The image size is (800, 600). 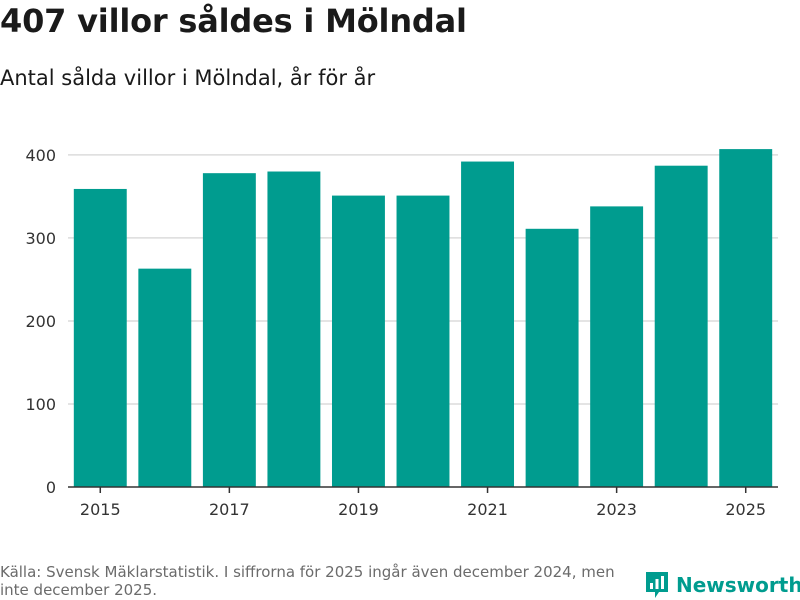 I want to click on bar-2017, so click(x=229, y=330).